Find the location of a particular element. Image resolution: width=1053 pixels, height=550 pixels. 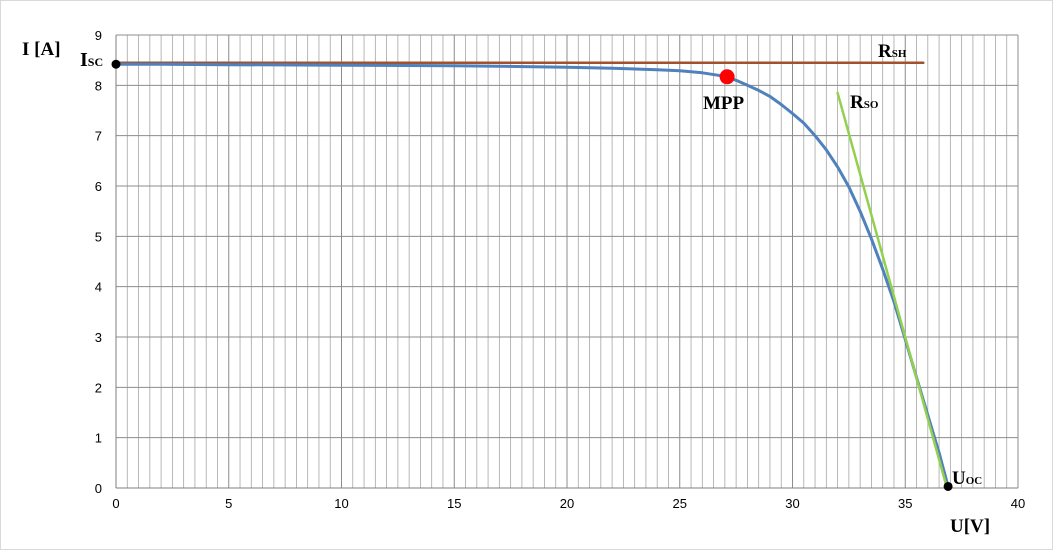

x-tick-label: 25 is located at coordinates (680, 503).